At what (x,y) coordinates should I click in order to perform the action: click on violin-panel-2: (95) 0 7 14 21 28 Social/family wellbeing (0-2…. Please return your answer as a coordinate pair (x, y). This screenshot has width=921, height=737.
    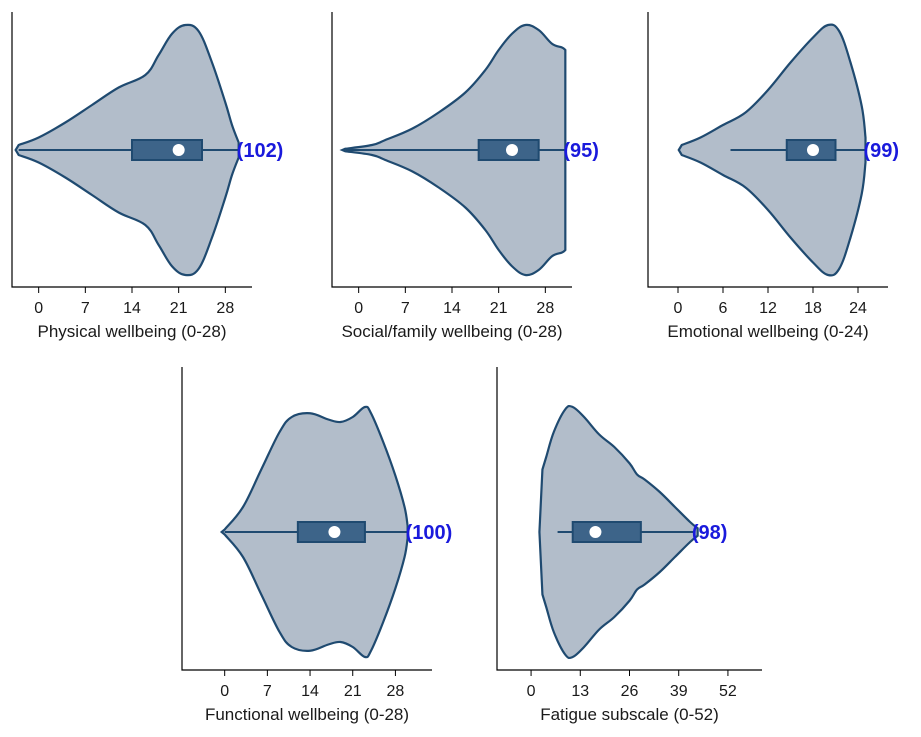
    Looking at the image, I should click on (465, 176).